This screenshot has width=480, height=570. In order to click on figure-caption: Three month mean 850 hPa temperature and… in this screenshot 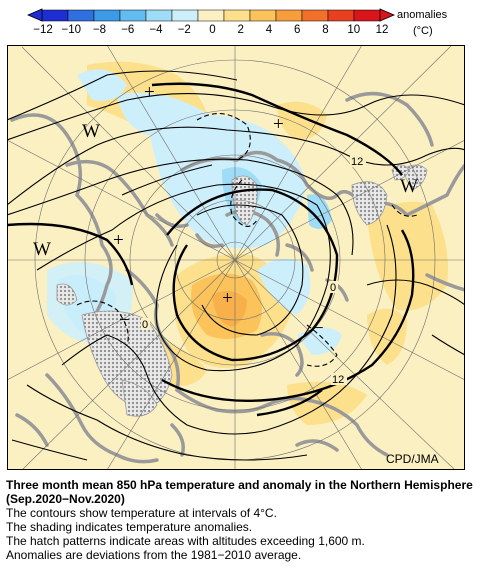, I will do `click(240, 520)`.